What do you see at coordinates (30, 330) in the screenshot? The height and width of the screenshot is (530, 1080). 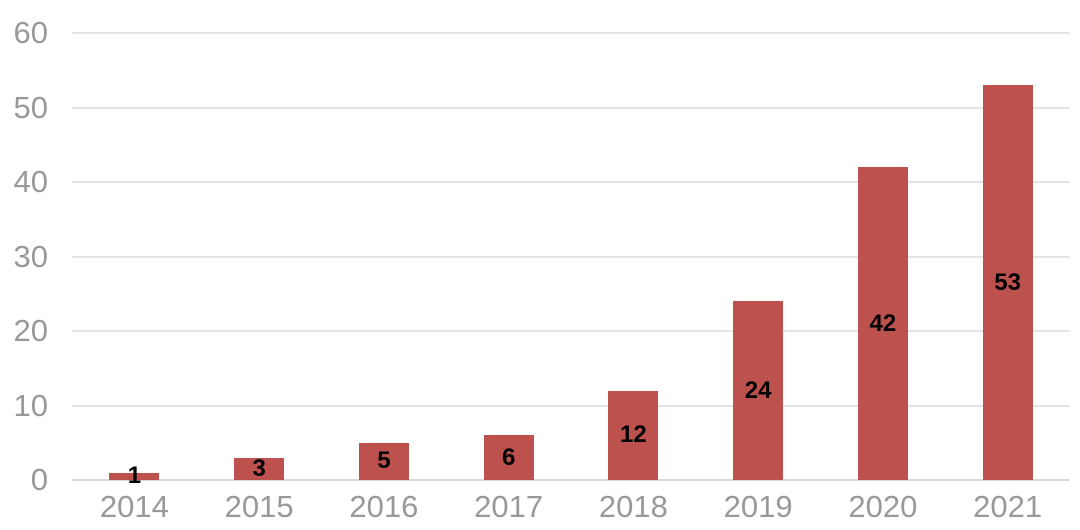 I see `y-axis-tick-label: 20` at bounding box center [30, 330].